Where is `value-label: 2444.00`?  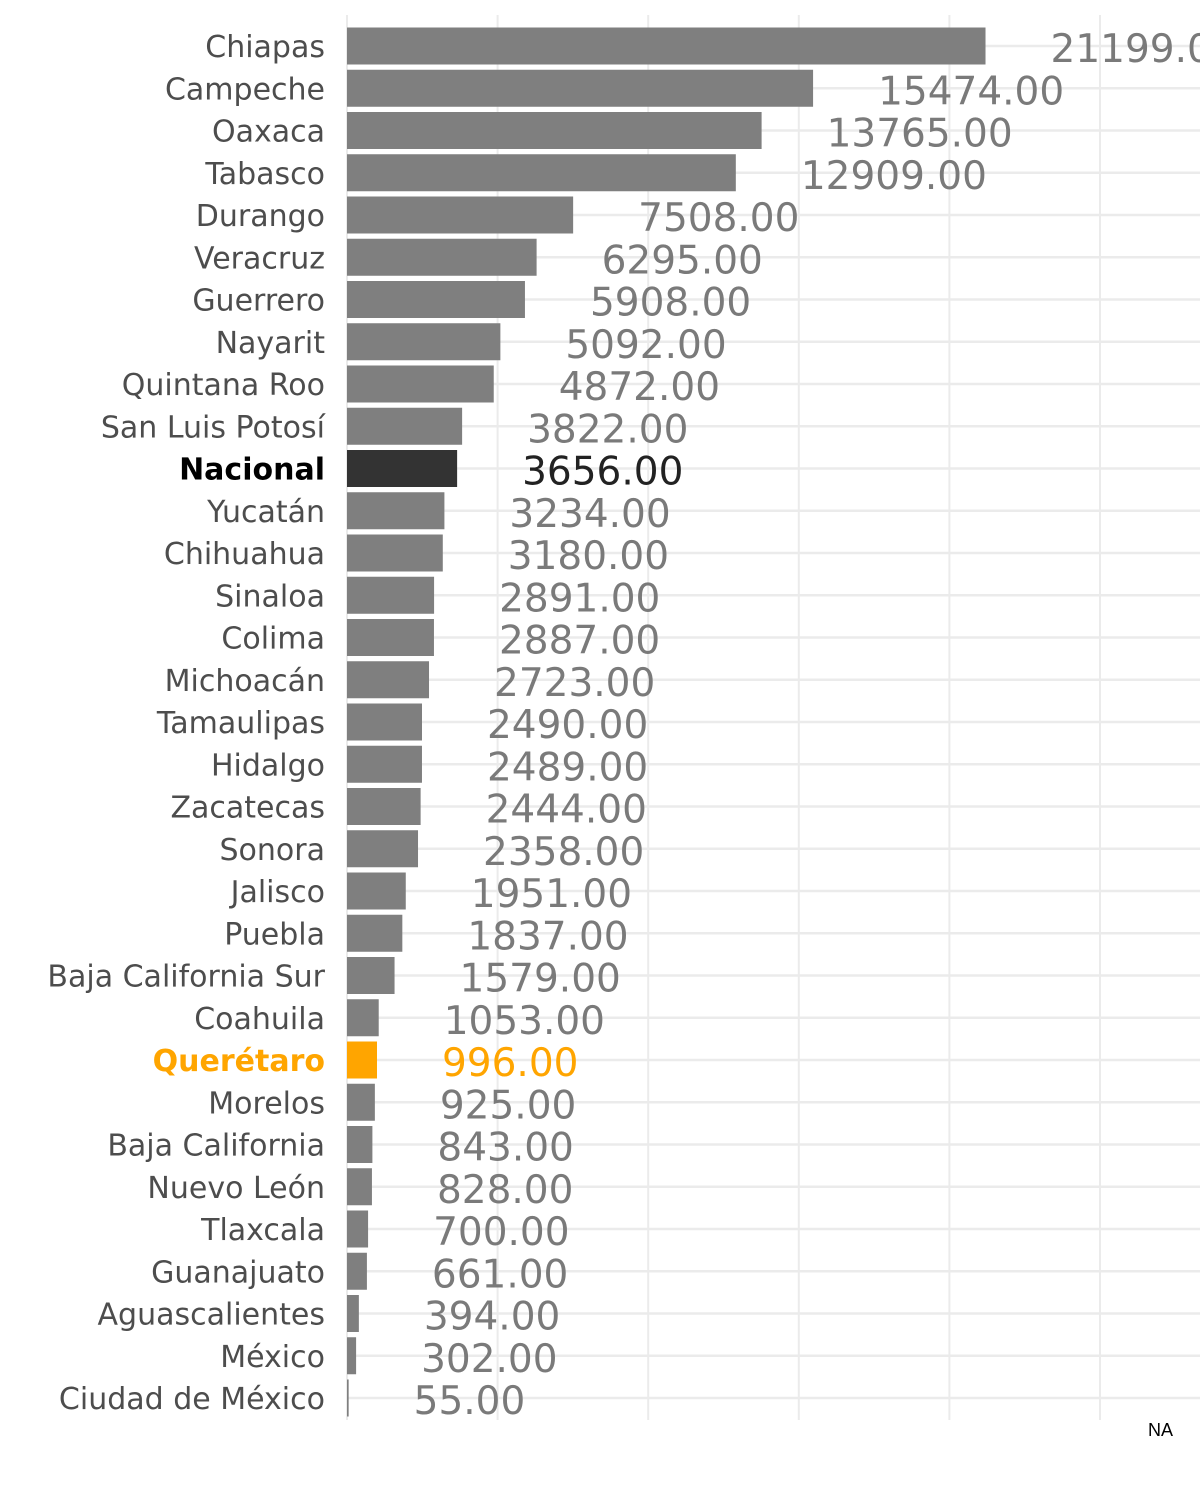
value-label: 2444.00 is located at coordinates (566, 810).